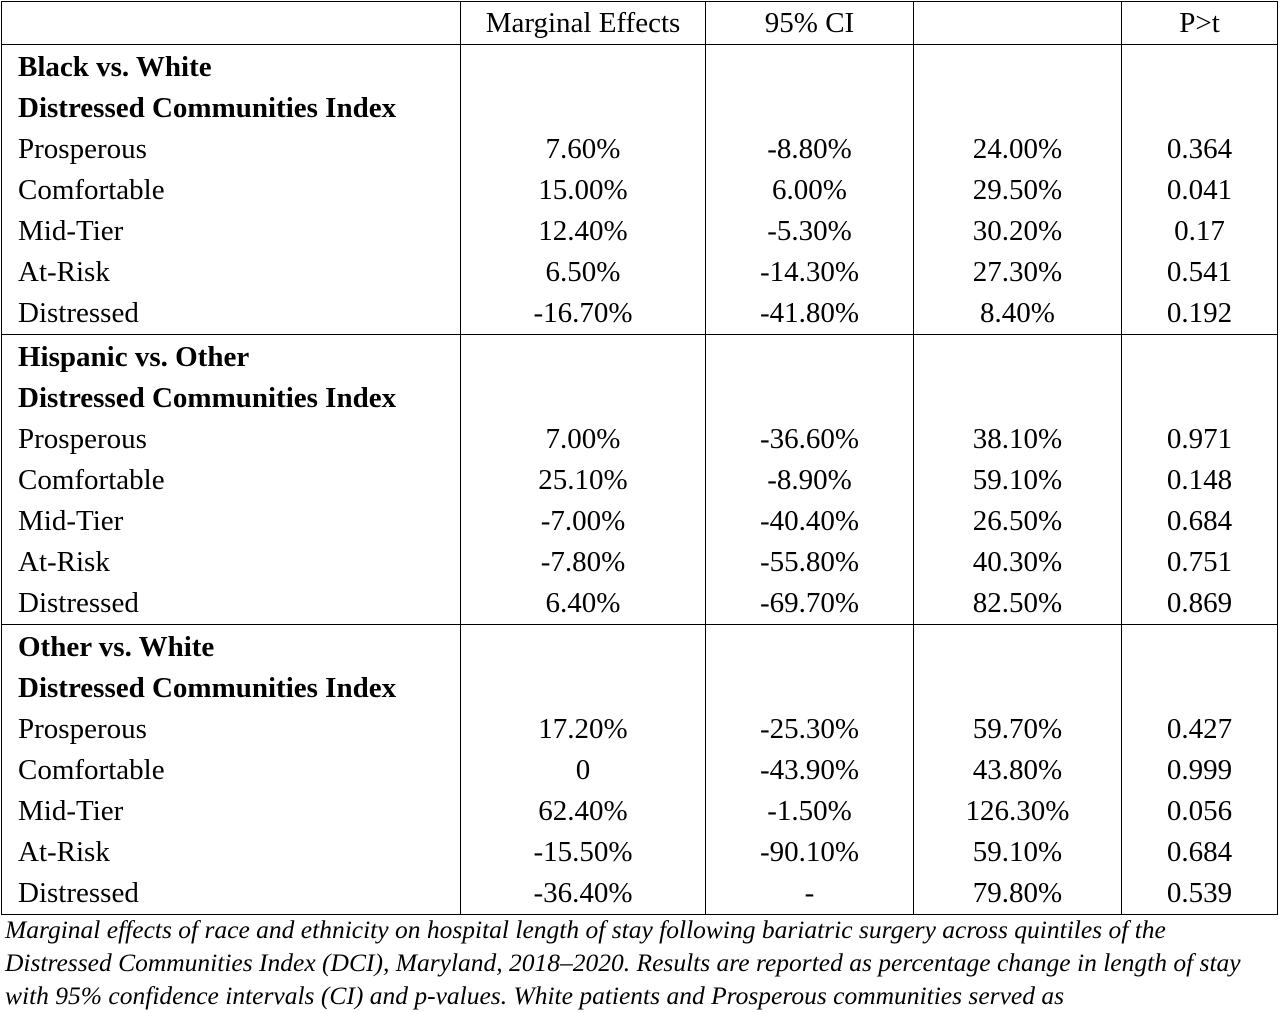 This screenshot has height=1013, width=1280. I want to click on ci-lower-cell: -, so click(809, 894).